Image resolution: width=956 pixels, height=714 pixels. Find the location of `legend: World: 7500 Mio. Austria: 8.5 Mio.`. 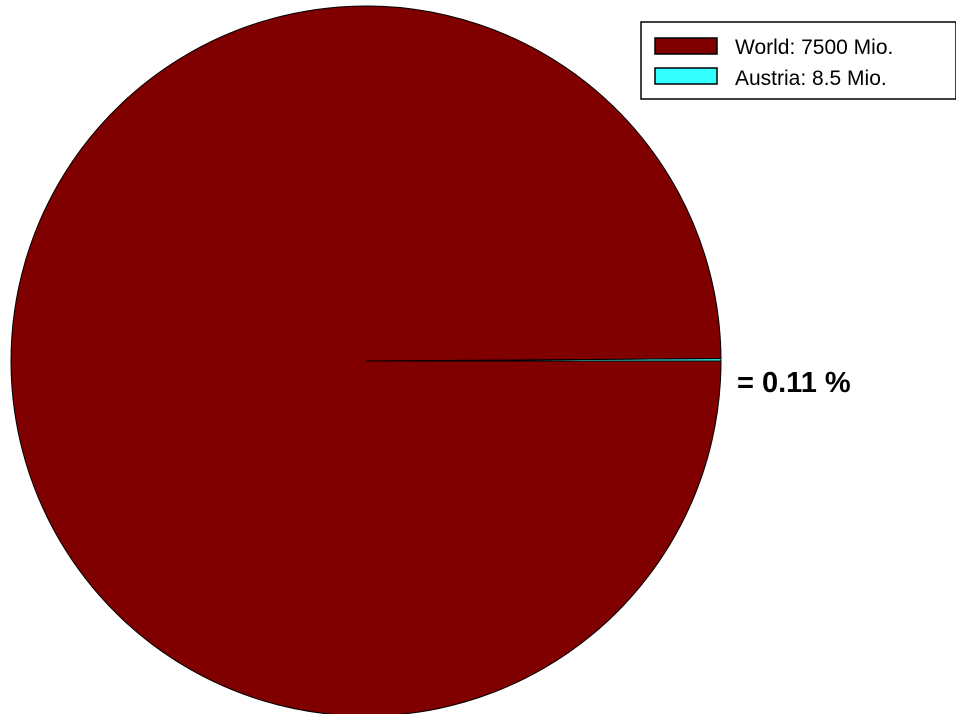

legend: World: 7500 Mio. Austria: 8.5 Mio. is located at coordinates (798, 60).